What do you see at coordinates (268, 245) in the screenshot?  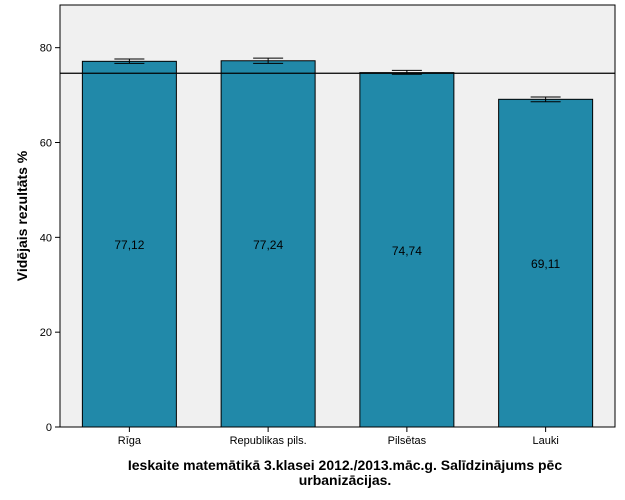 I see `data-label-2: 77,24` at bounding box center [268, 245].